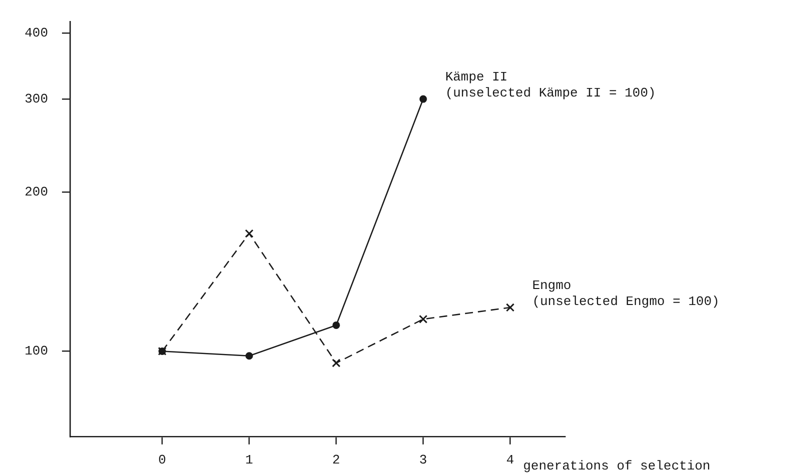  What do you see at coordinates (550, 92) in the screenshot?
I see `annotation: (unselected Kämpe II = 100)` at bounding box center [550, 92].